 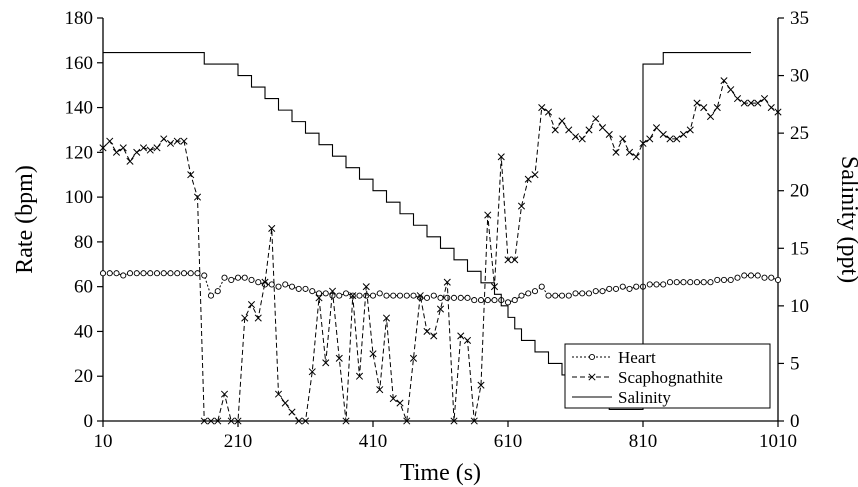 What do you see at coordinates (799, 76) in the screenshot?
I see `y-right-tick-label: 30` at bounding box center [799, 76].